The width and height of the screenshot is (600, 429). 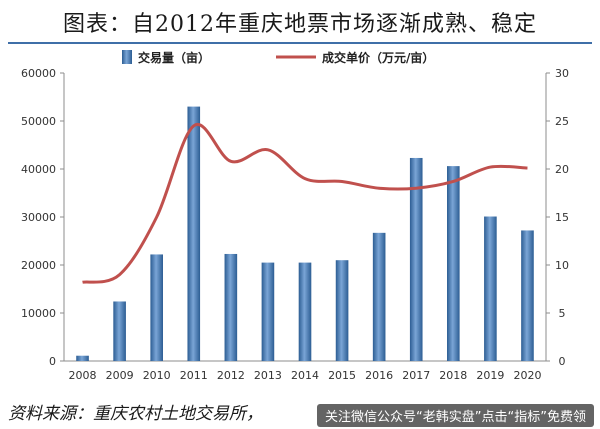 I want to click on y-left-tick-label: 0, so click(x=52, y=361).